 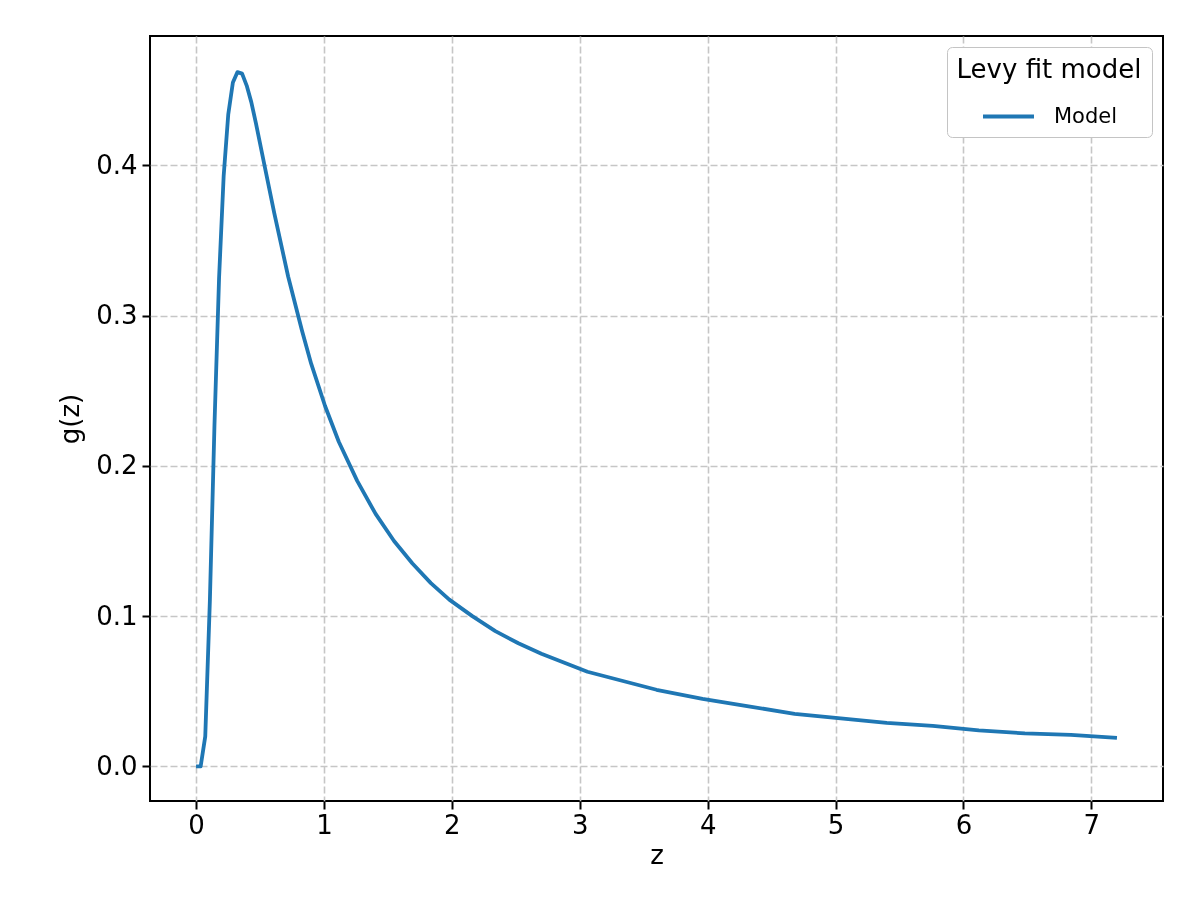 What do you see at coordinates (117, 164) in the screenshot?
I see `y-tick-label: 0.4` at bounding box center [117, 164].